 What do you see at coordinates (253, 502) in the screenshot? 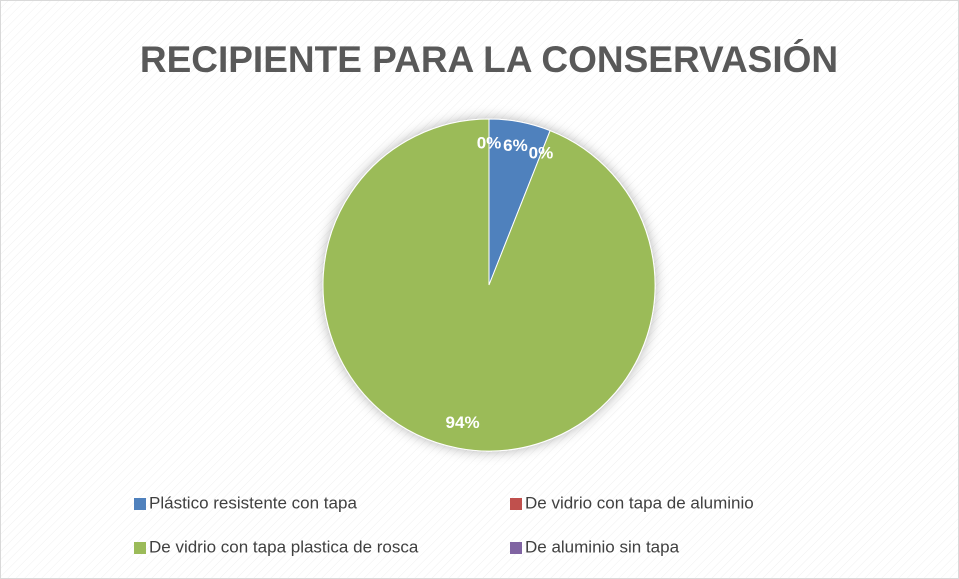
I see `legend-label: Plástico resistente con tapa` at bounding box center [253, 502].